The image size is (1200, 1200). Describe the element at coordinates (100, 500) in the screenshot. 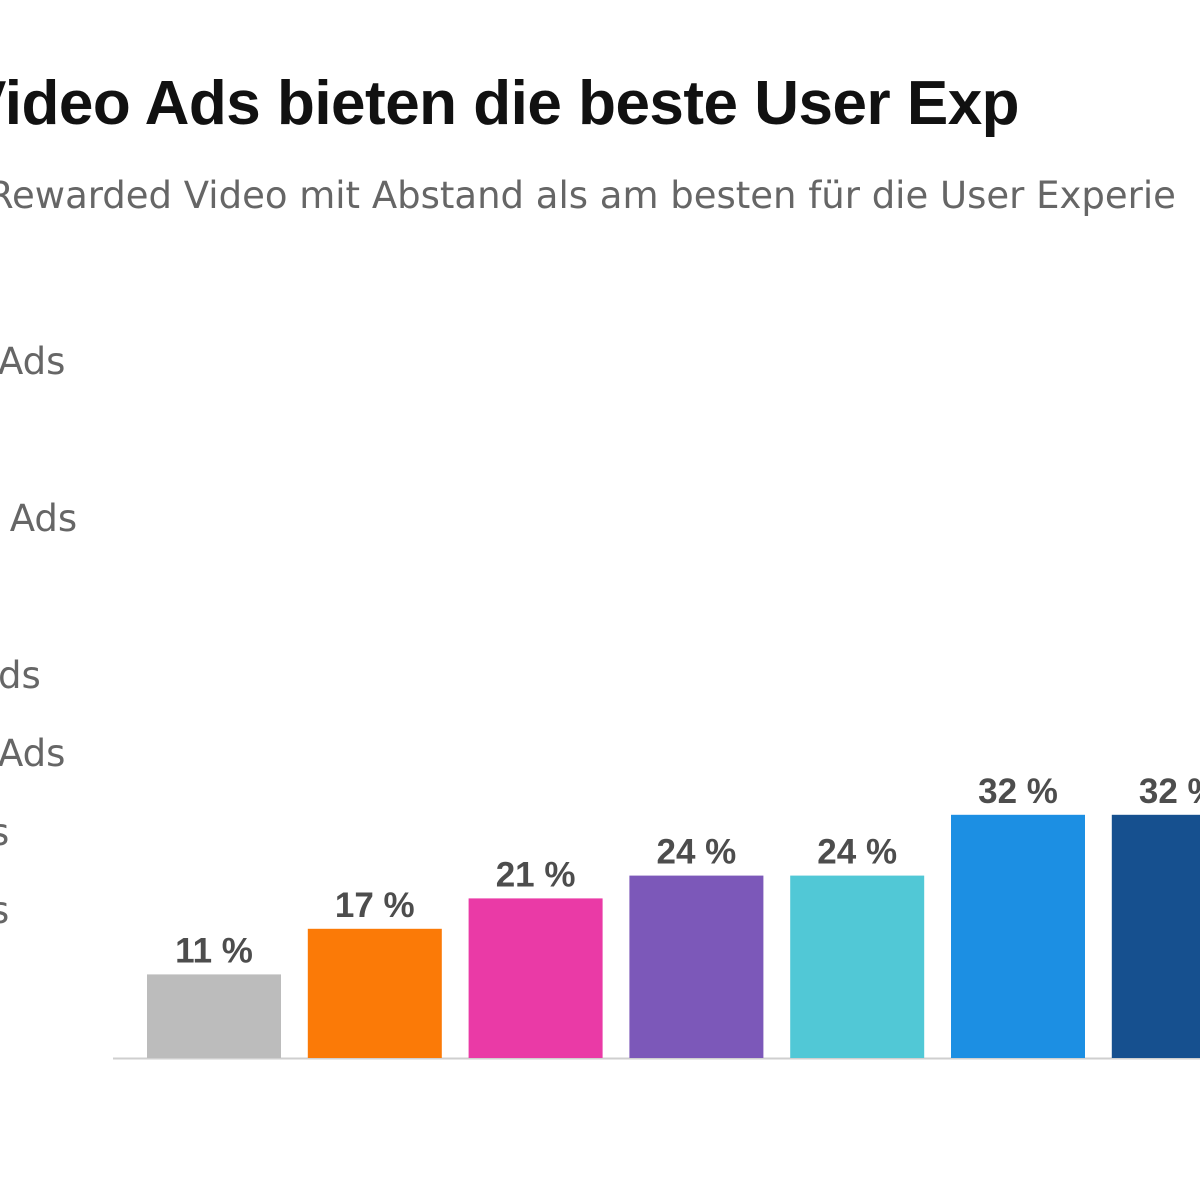

I see `legend: Ads Ads ds Ads s s` at that location.